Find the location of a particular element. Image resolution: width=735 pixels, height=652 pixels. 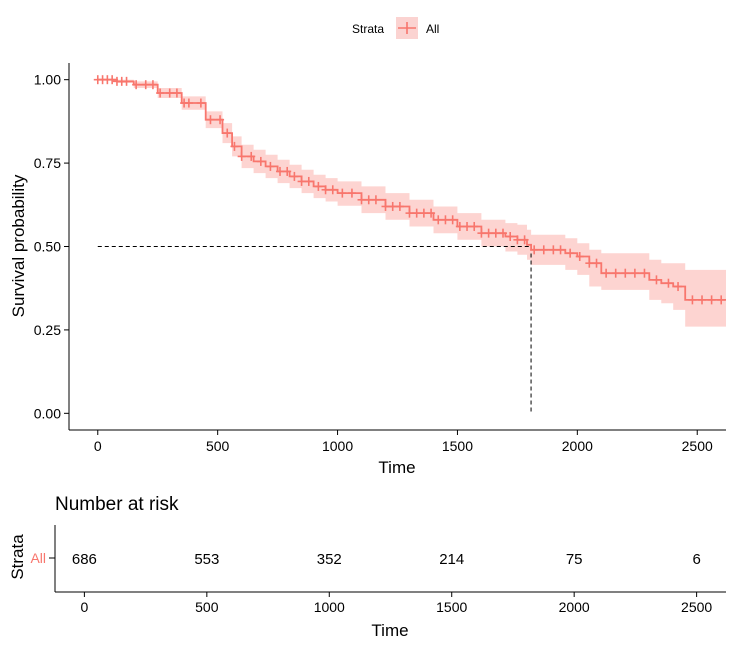

x-tick-label: 1500 is located at coordinates (457, 446).